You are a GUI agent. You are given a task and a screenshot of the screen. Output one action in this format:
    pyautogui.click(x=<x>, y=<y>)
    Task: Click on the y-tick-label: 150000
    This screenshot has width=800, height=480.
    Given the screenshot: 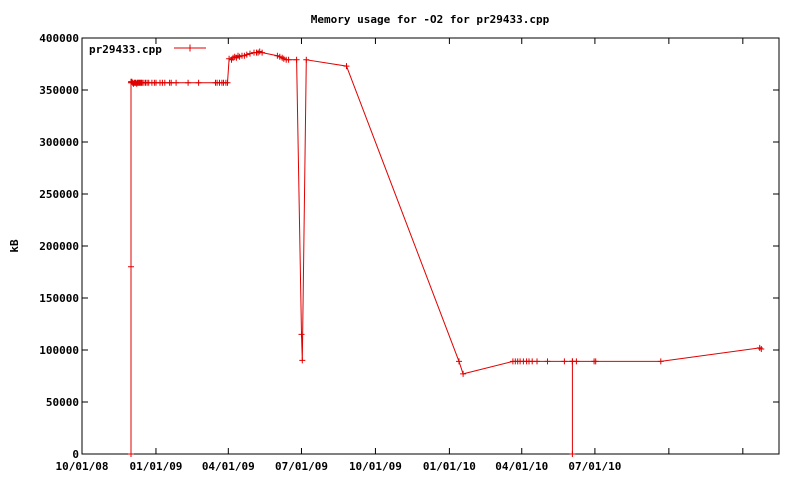 What is the action you would take?
    pyautogui.click(x=59, y=298)
    